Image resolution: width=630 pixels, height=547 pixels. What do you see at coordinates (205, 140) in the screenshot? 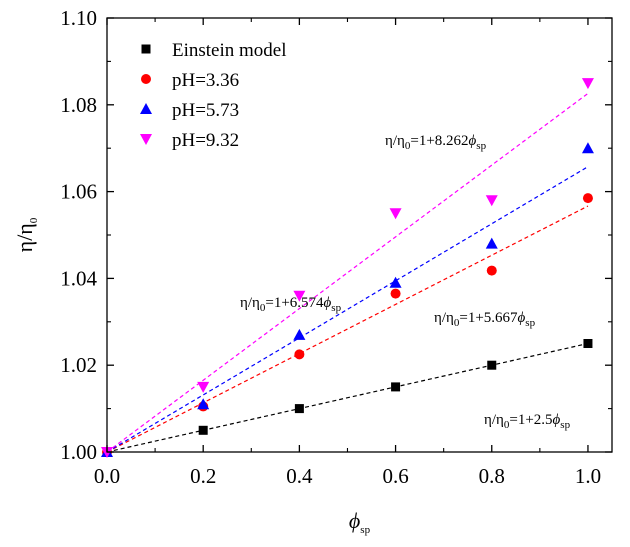
I see `legend-label: pH=9.32` at bounding box center [205, 140].